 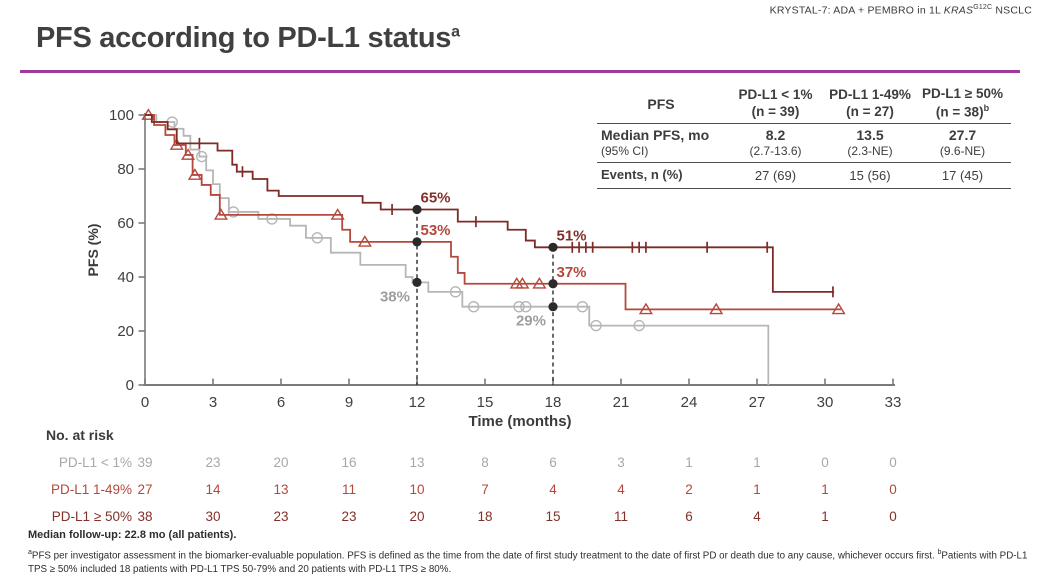 What do you see at coordinates (642, 175) in the screenshot?
I see `events-row-label: Events, n (%)` at bounding box center [642, 175].